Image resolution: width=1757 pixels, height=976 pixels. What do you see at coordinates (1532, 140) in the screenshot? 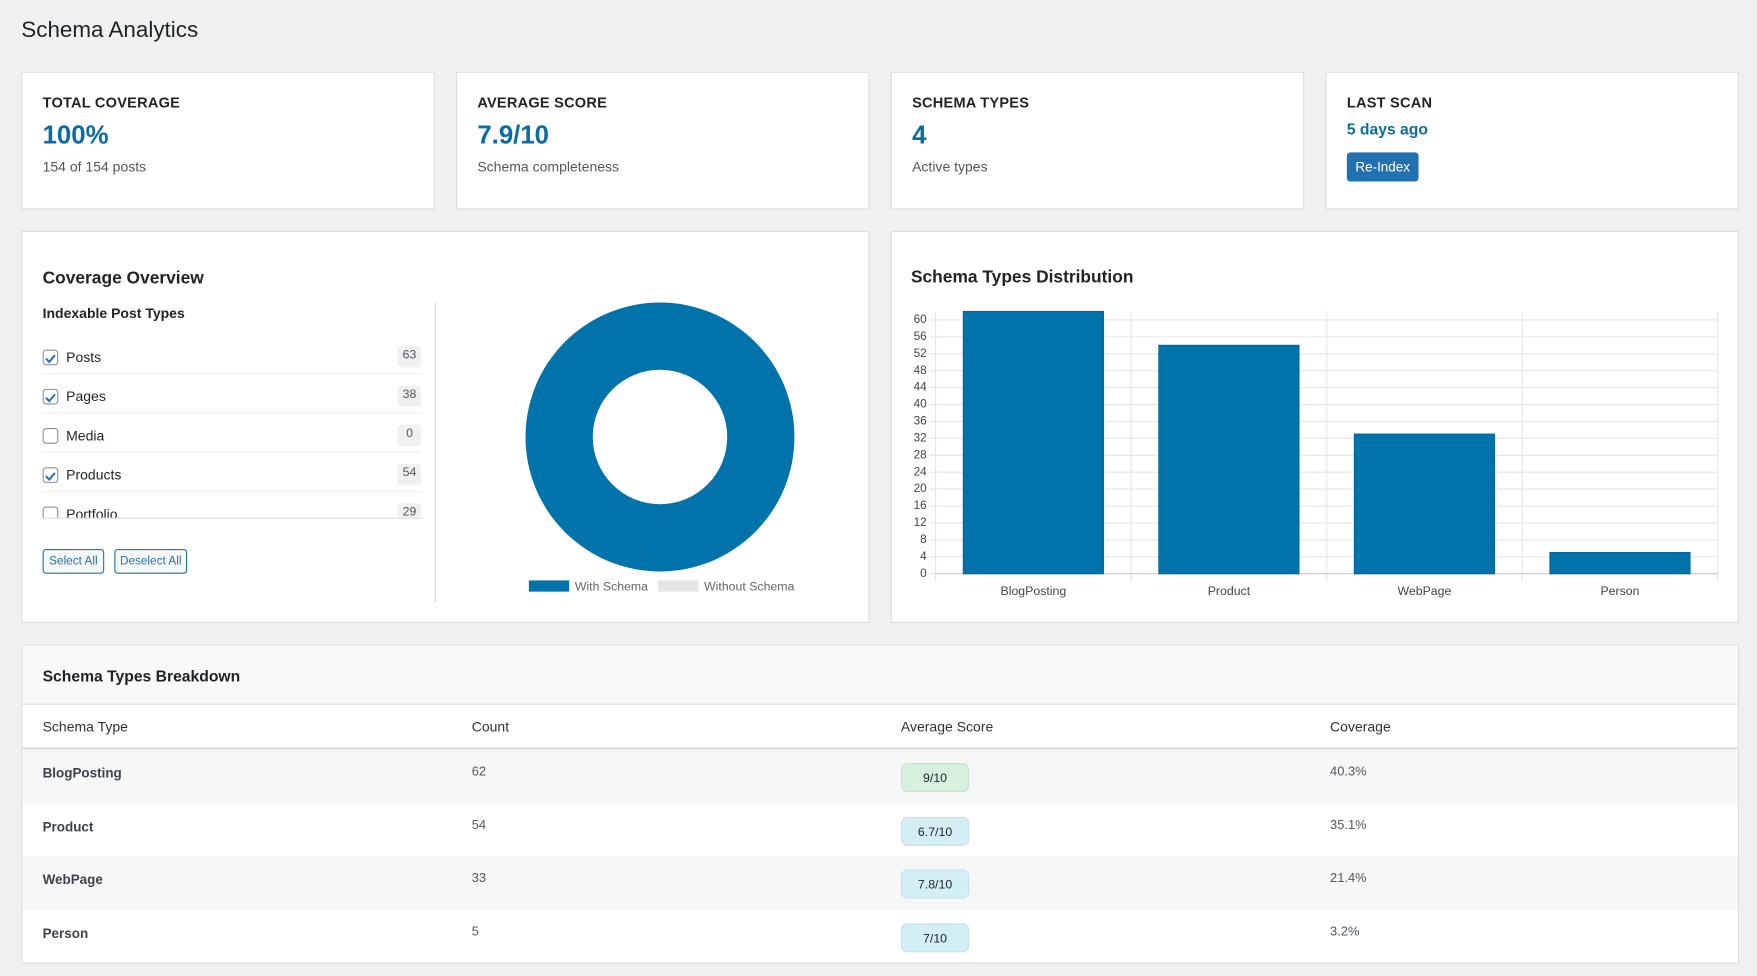
I see `stat-card: LAST SCAN 5 days ago Re-Index` at bounding box center [1532, 140].